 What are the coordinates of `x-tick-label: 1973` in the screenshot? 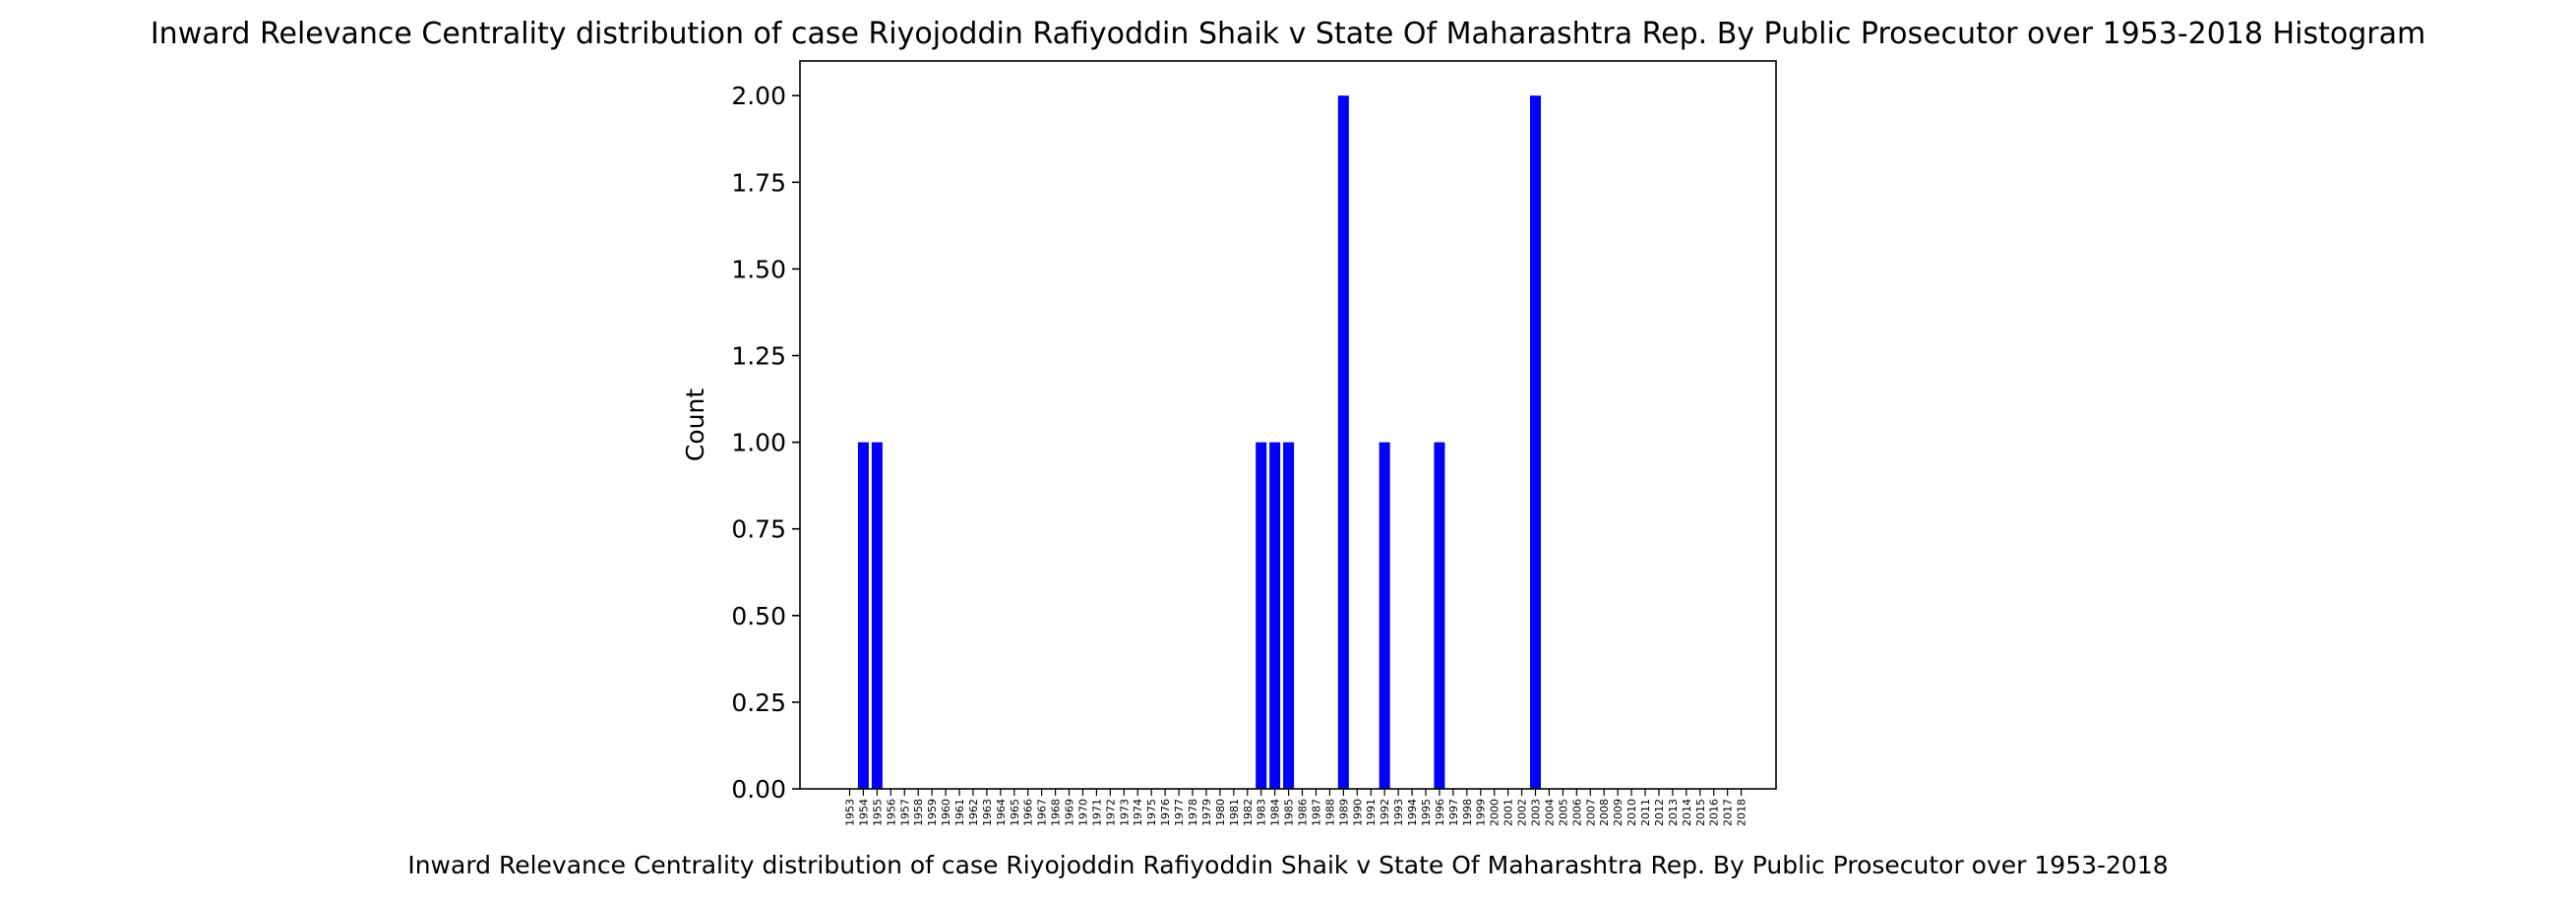 It's located at (1124, 812).